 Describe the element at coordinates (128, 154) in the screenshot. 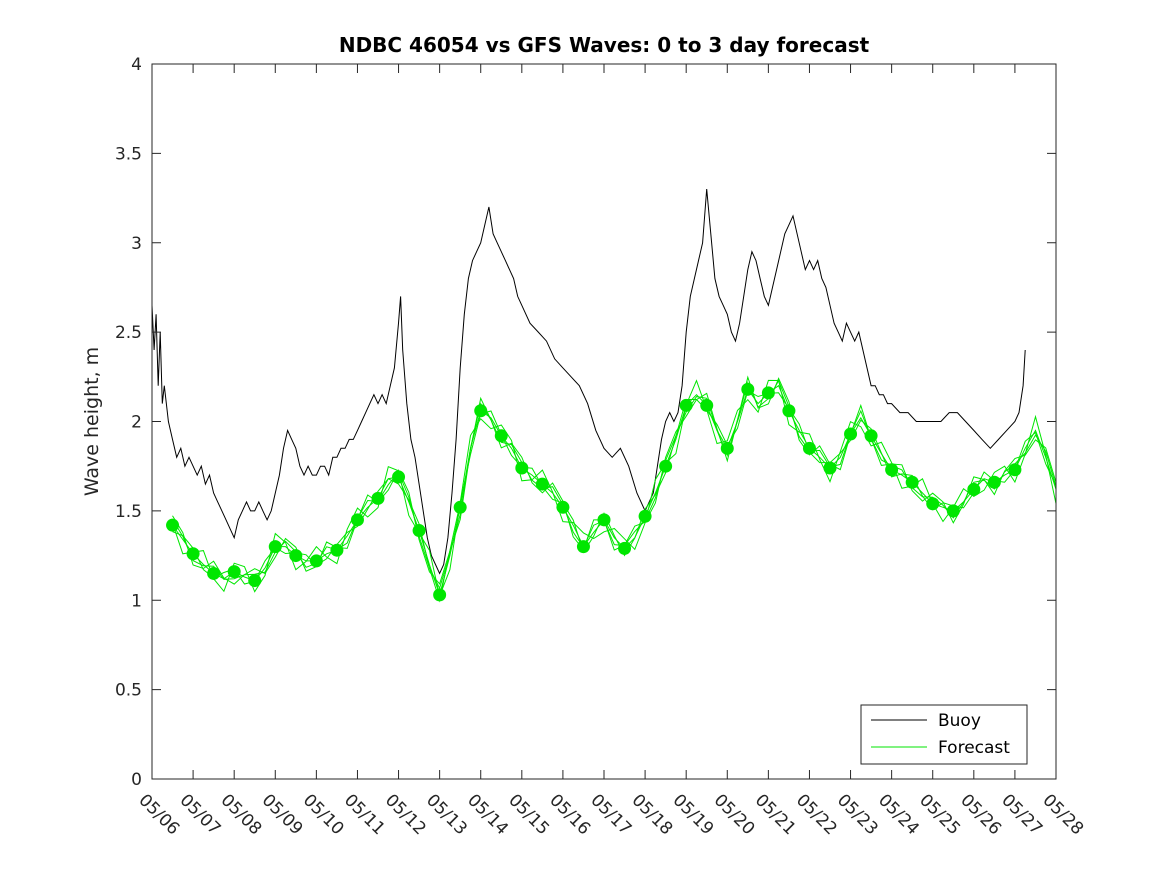

I see `y-tick-label: 3.5` at that location.